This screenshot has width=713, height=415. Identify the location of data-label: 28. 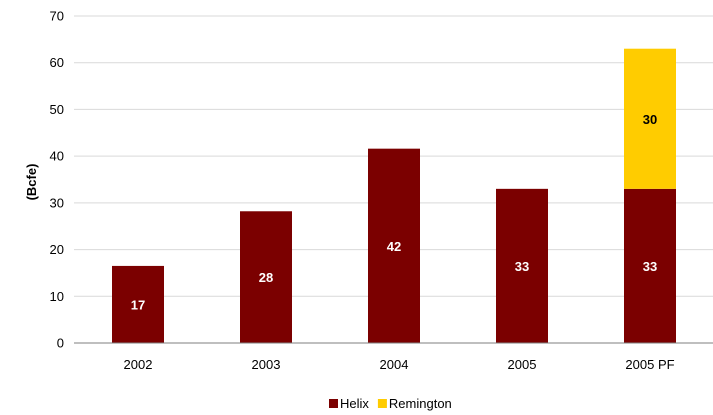
(266, 277).